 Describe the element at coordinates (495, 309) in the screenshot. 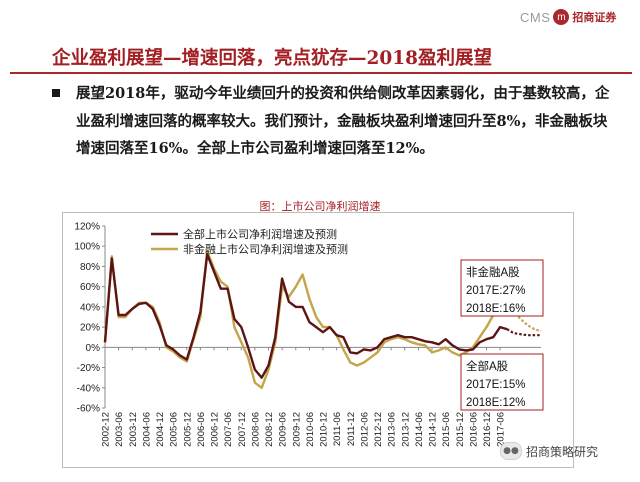

I see `annotation-non-financial-text: 2018E:16%` at that location.